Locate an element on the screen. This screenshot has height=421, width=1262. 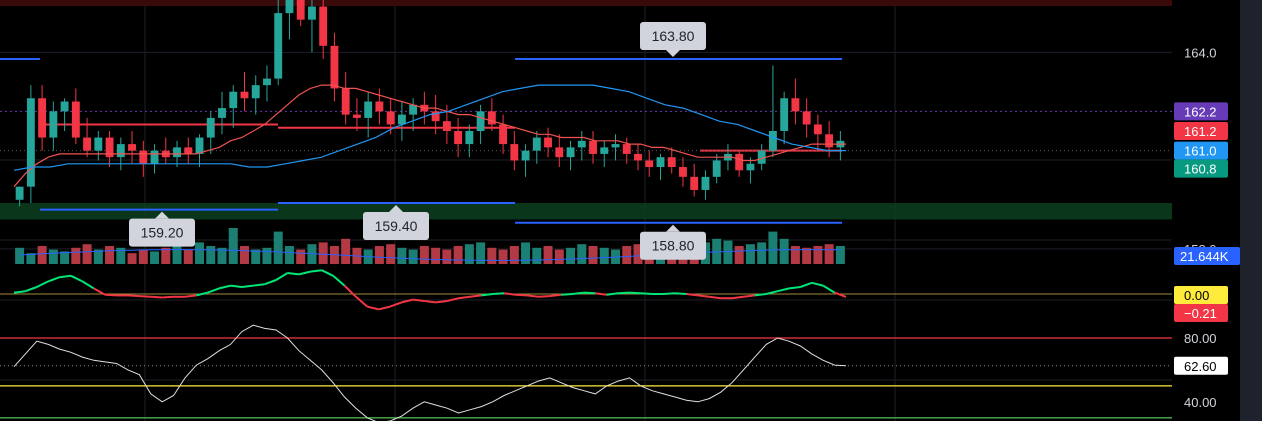
callout-label: 159.40 is located at coordinates (396, 226).